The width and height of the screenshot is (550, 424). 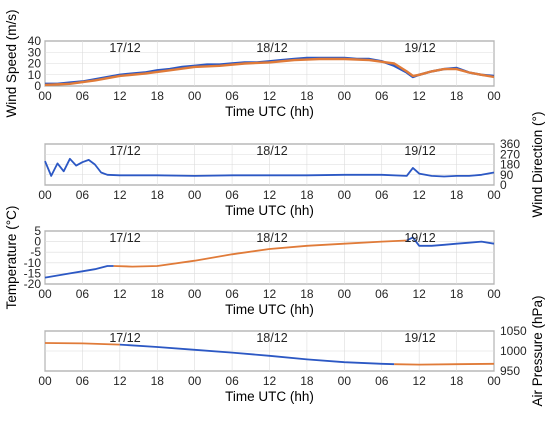 What do you see at coordinates (537, 350) in the screenshot?
I see `y-axis-label: Air Pressure (hPa)` at bounding box center [537, 350].